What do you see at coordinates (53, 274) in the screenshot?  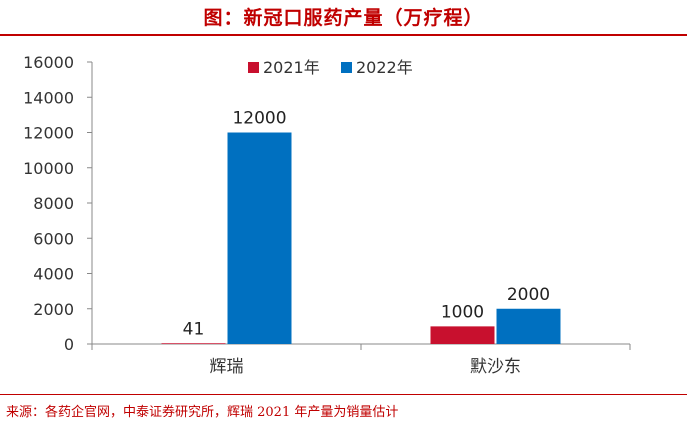 I see `y-tick-label: 4000` at bounding box center [53, 274].